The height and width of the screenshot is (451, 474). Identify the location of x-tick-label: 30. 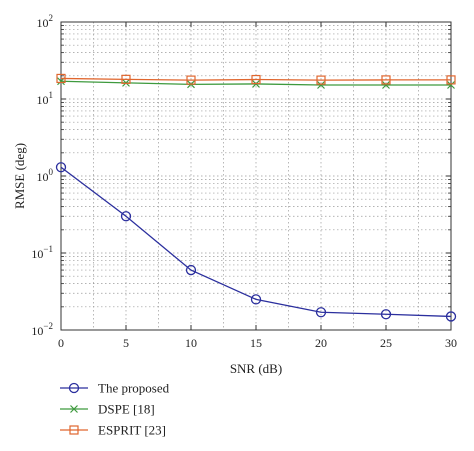
(451, 343).